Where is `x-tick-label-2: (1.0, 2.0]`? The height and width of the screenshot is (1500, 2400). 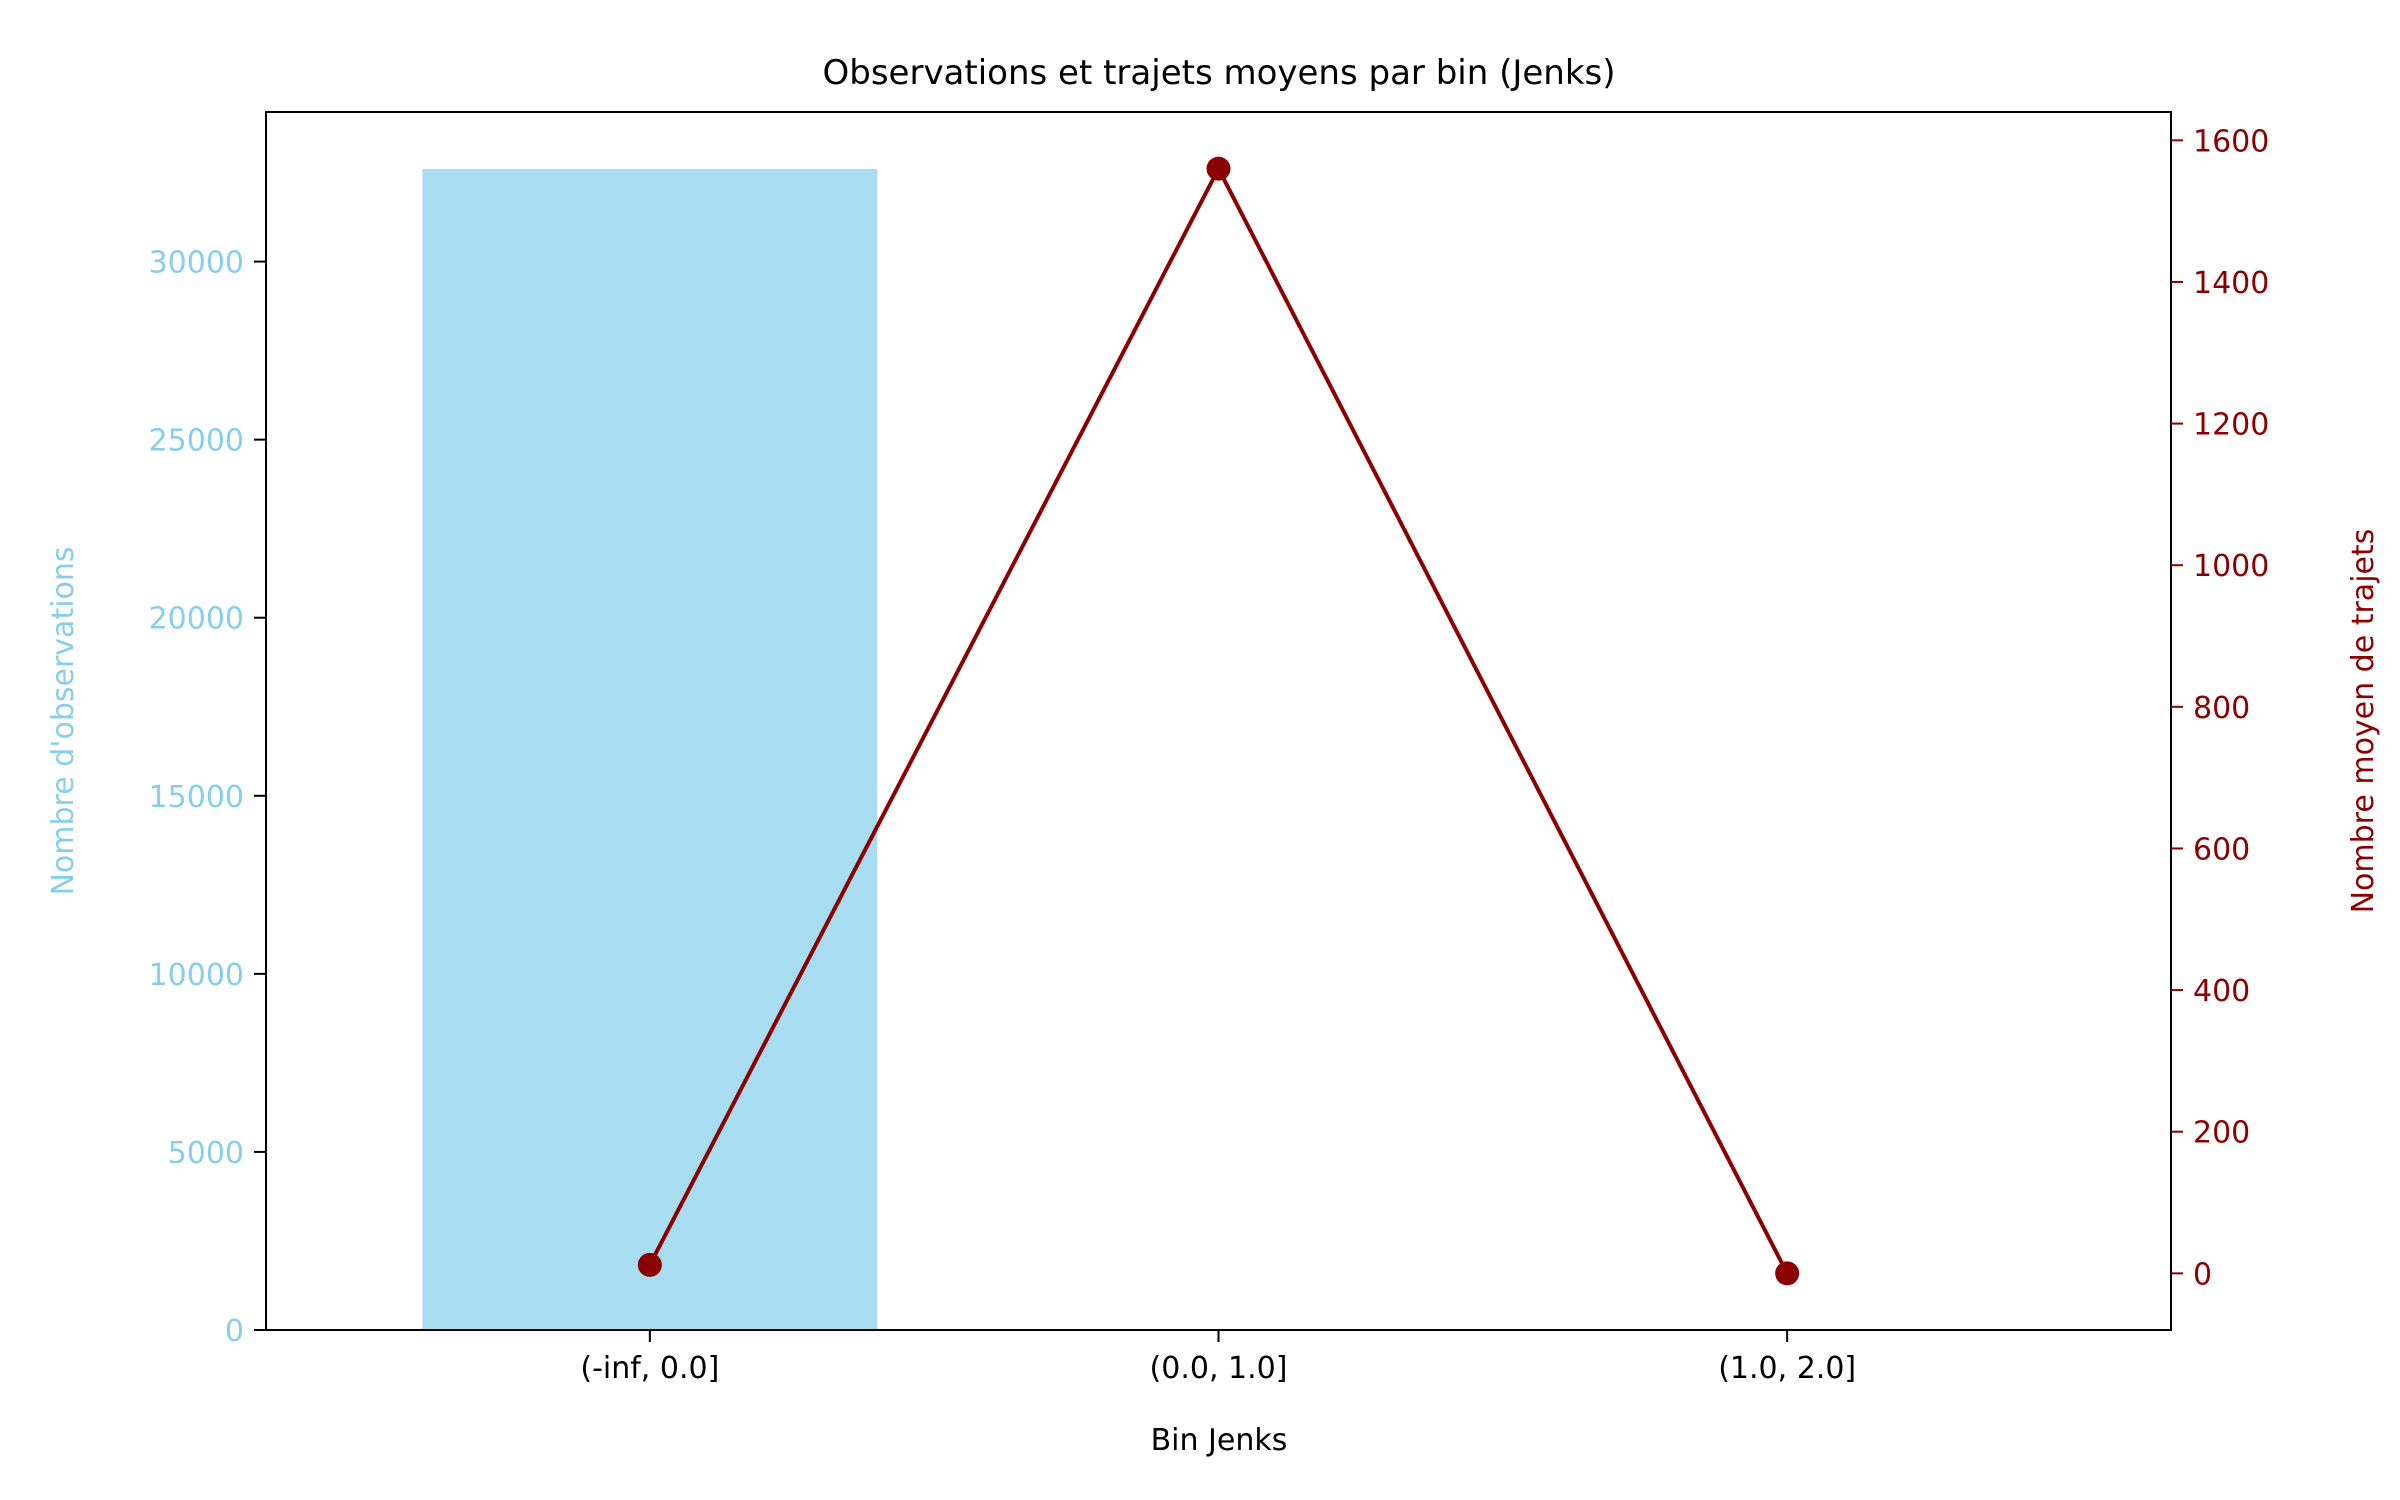
x-tick-label-2: (1.0, 2.0] is located at coordinates (1787, 1368).